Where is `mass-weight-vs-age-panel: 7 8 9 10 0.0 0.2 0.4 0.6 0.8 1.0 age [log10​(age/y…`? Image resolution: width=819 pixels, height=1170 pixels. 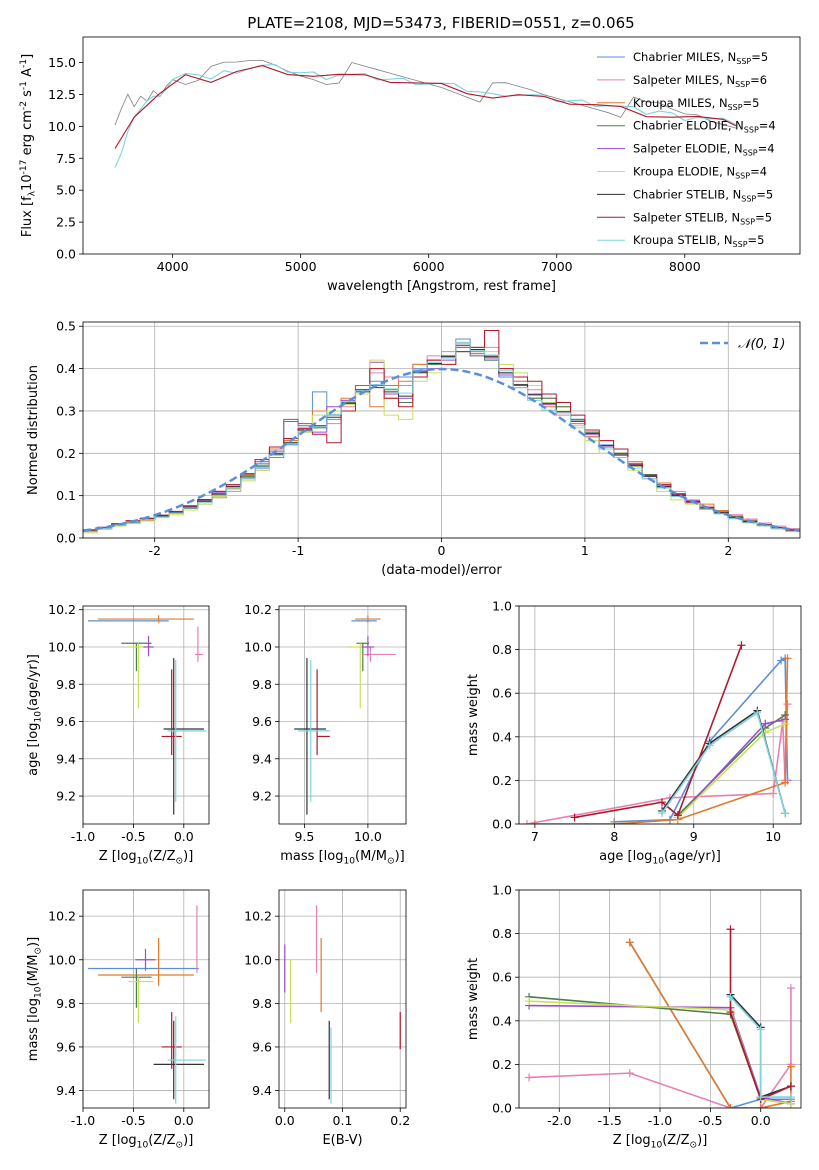 mass-weight-vs-age-panel: 7 8 9 10 0.0 0.2 0.4 0.6 0.8 1.0 age [log10​(age/y… is located at coordinates (634, 732).